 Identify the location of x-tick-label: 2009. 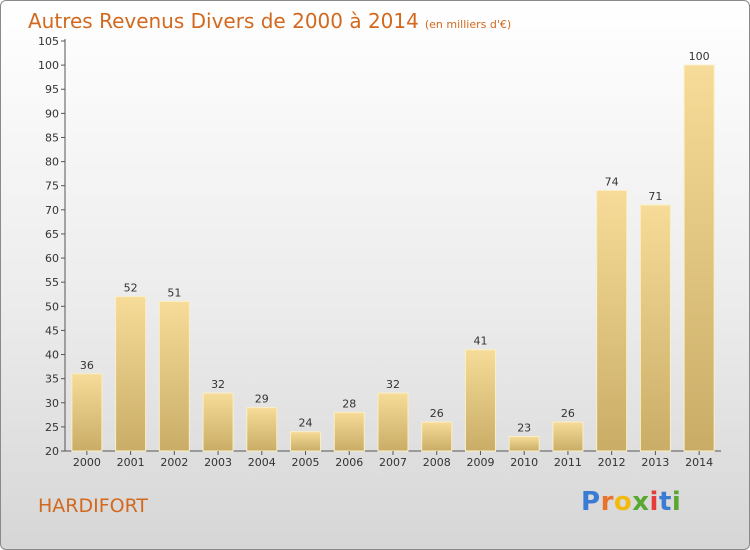
(480, 462).